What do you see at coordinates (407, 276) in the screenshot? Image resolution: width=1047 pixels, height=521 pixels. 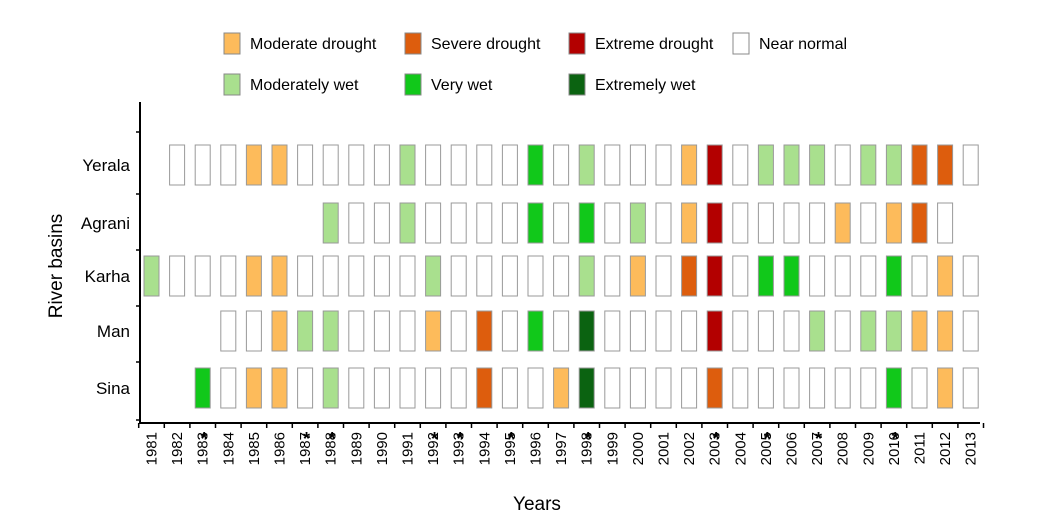 I see `cell-karha-1991` at bounding box center [407, 276].